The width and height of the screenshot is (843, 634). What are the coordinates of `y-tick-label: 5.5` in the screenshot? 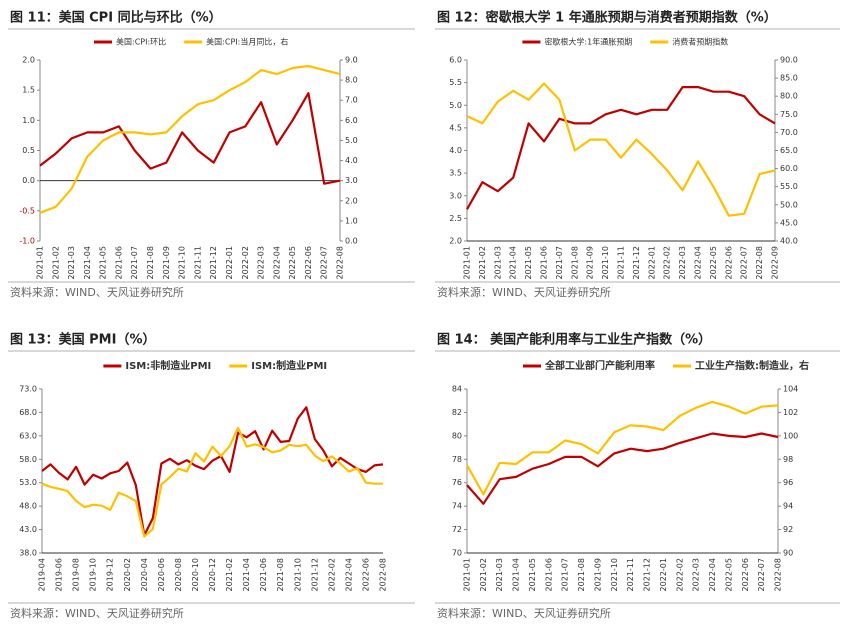 It's located at (455, 82).